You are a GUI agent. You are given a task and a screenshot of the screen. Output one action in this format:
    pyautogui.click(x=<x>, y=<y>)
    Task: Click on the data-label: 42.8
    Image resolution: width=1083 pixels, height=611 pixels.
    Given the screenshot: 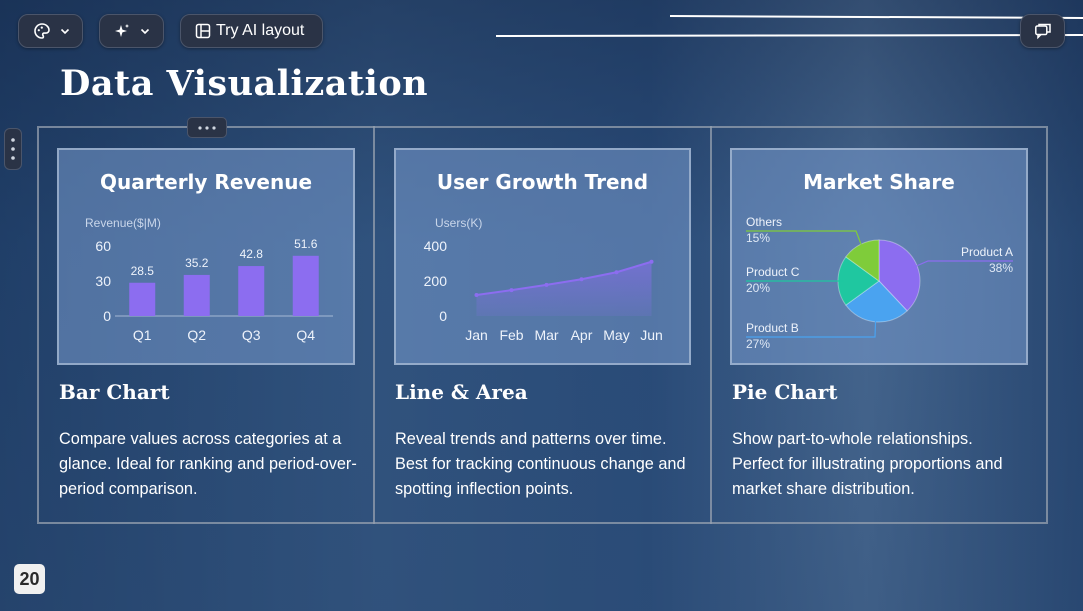 What is the action you would take?
    pyautogui.click(x=252, y=254)
    